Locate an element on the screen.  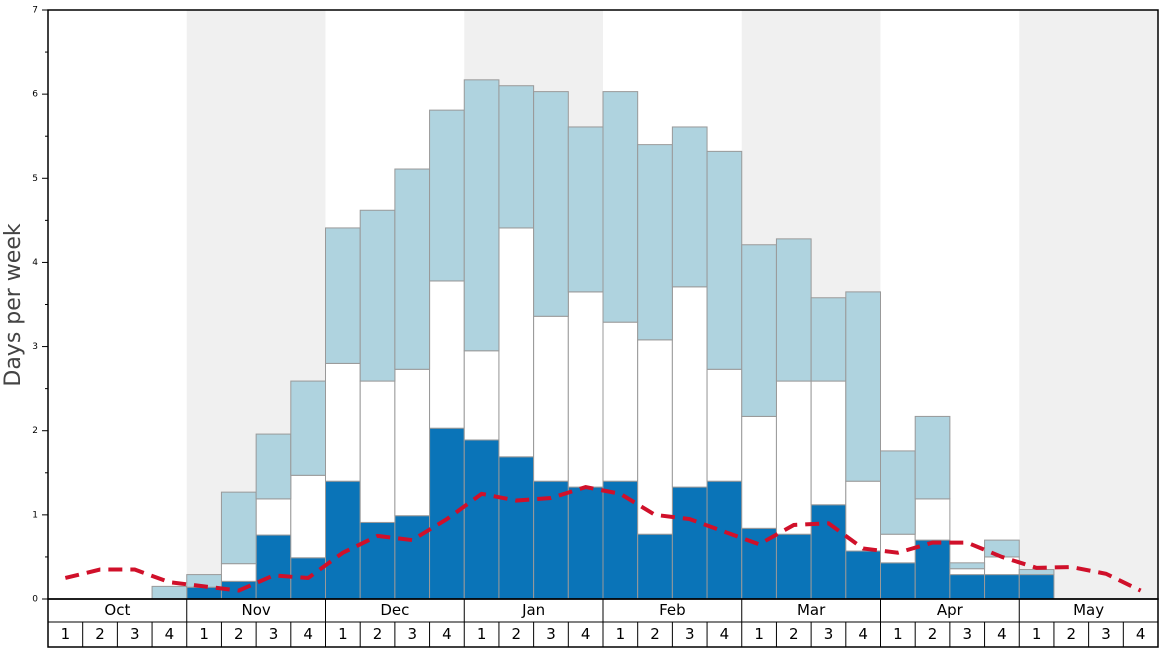
y-tick-label: 0 is located at coordinates (35, 600).